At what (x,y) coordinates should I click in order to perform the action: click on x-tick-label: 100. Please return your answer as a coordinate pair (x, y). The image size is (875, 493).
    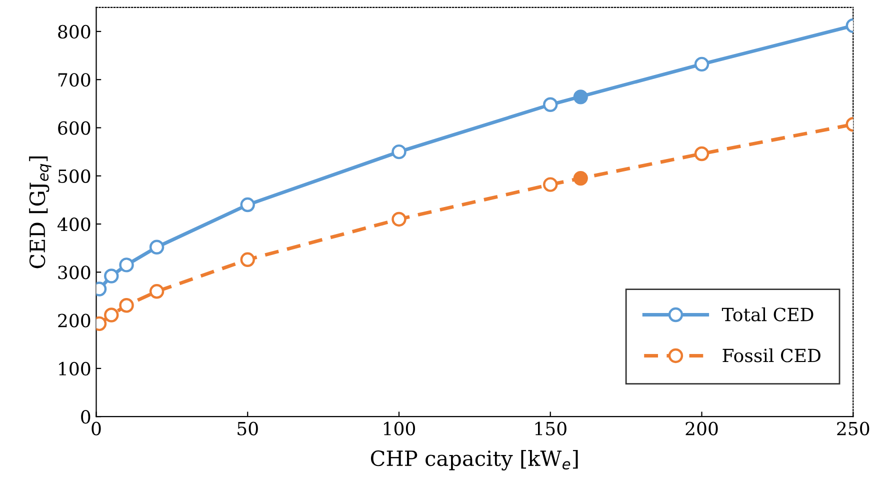
    Looking at the image, I should click on (400, 429).